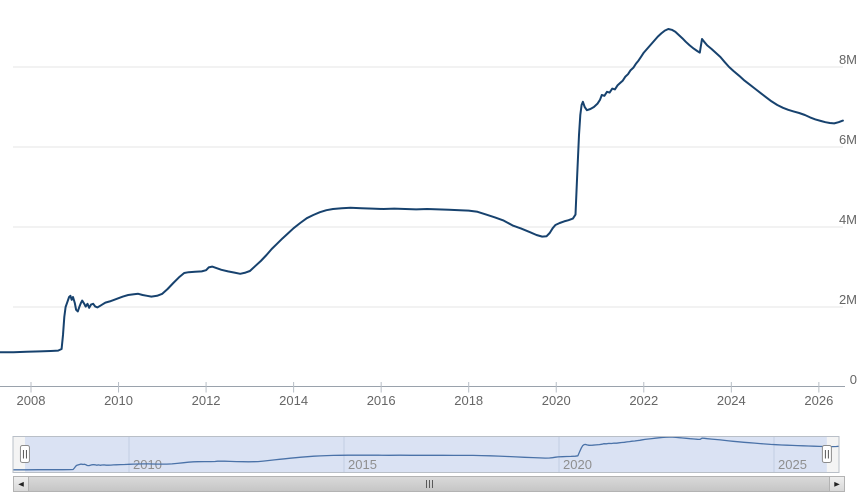 The width and height of the screenshot is (863, 501). I want to click on y-axis-label: 8M, so click(848, 59).